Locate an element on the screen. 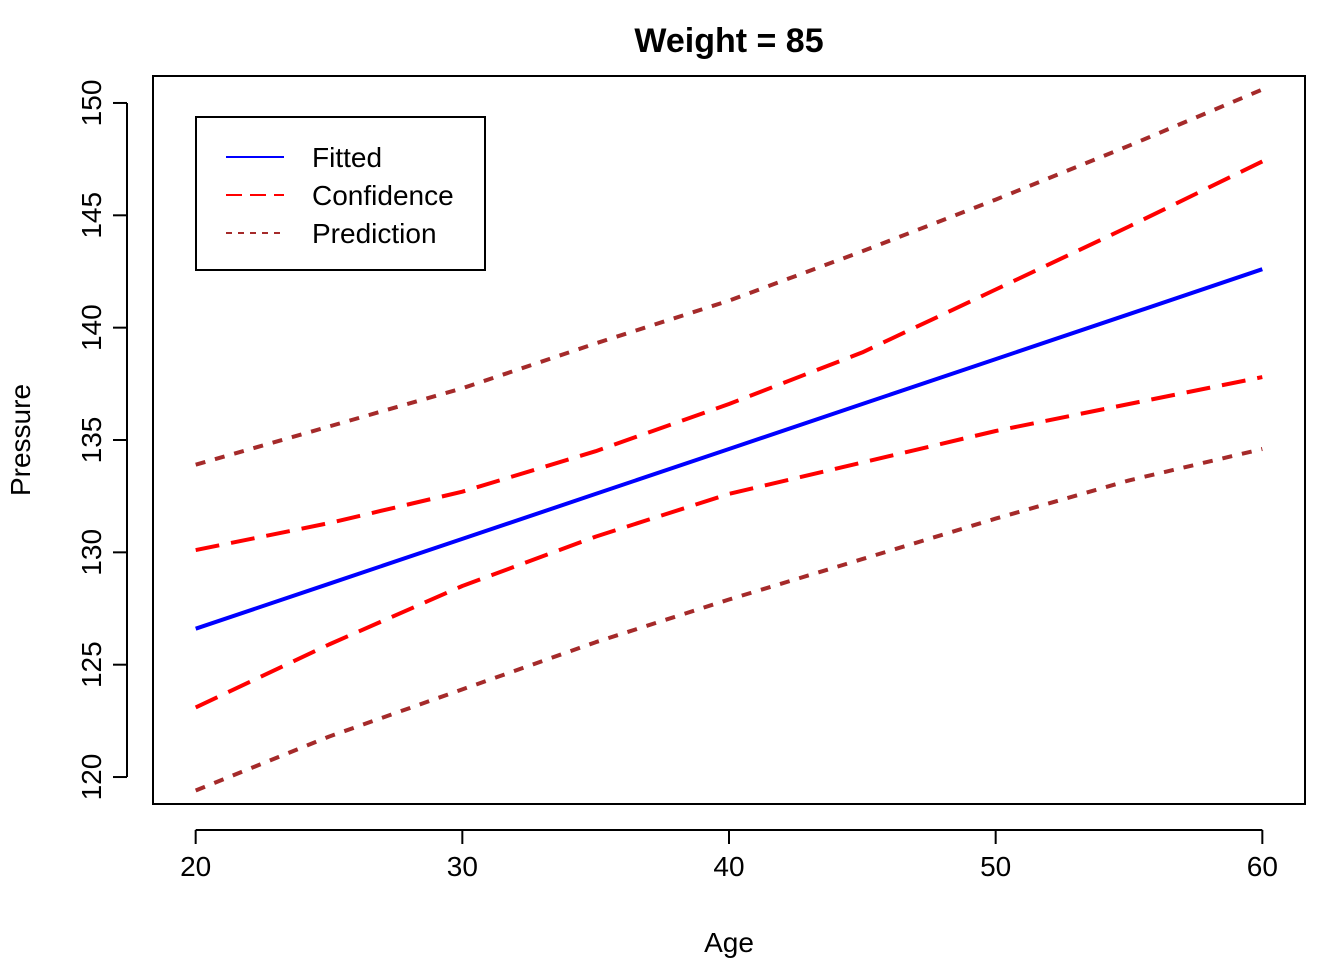  y-tick-label: 135 is located at coordinates (91, 440).